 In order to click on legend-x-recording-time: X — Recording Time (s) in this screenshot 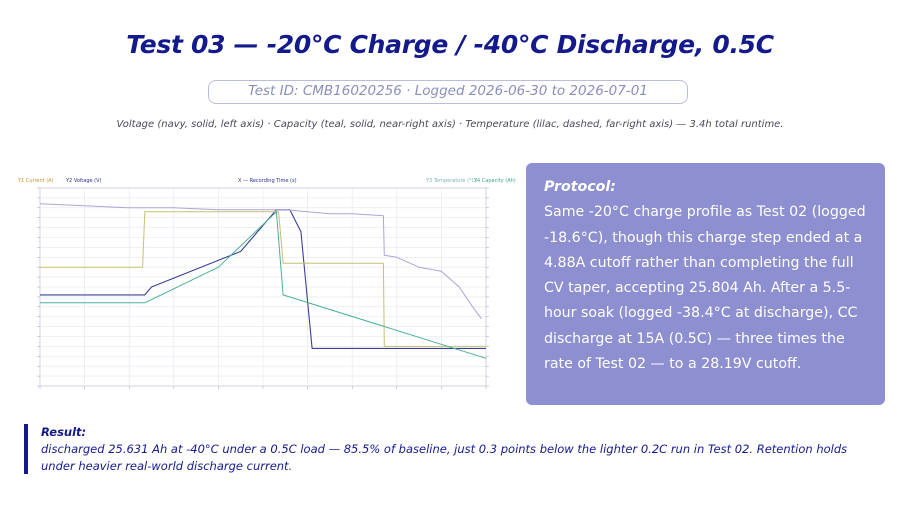, I will do `click(267, 181)`.